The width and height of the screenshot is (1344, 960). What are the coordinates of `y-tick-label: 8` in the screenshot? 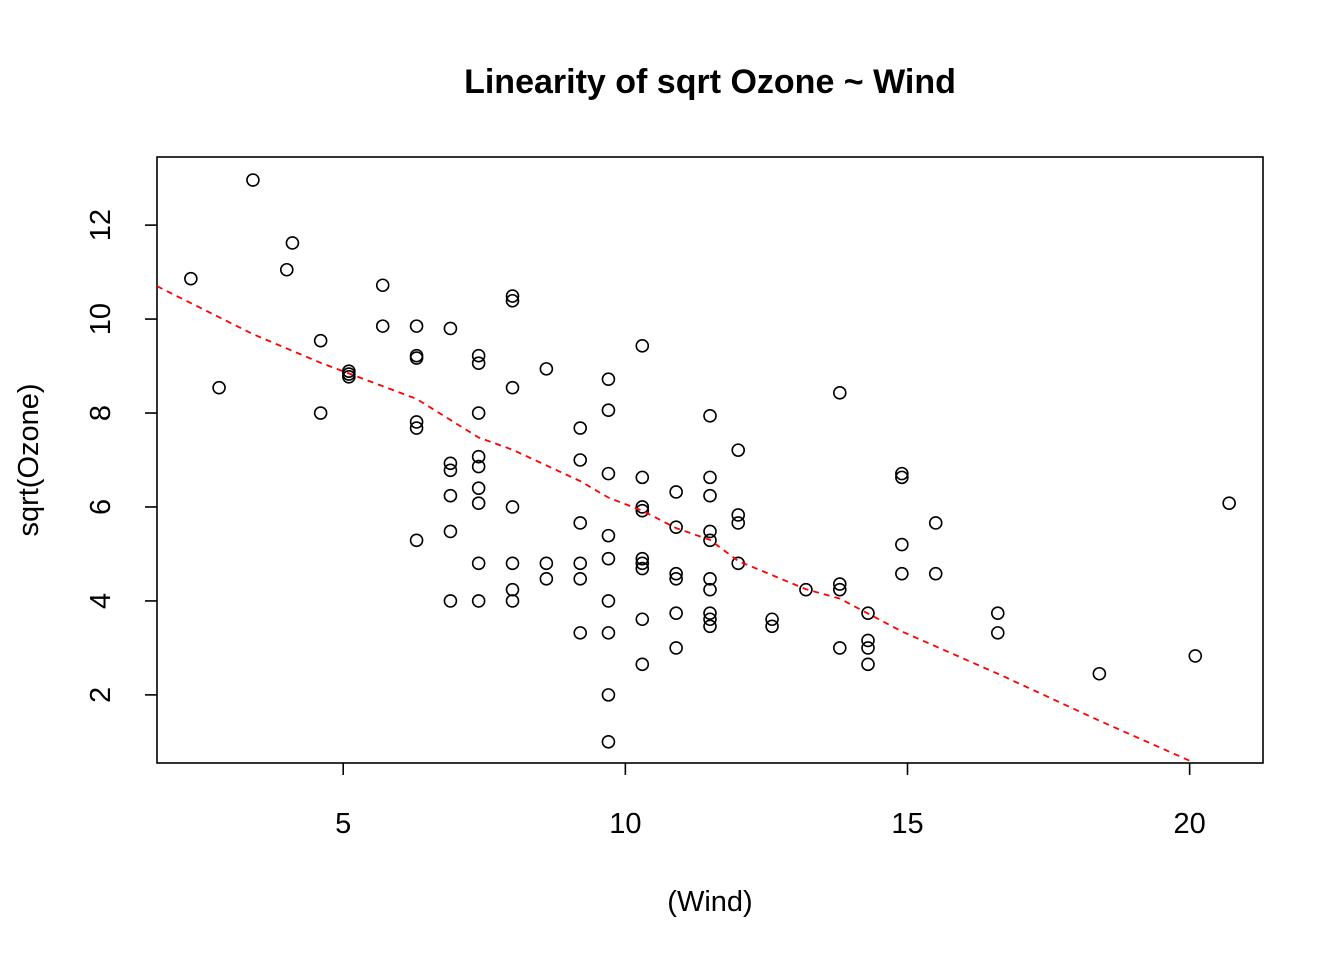 It's located at (101, 413).